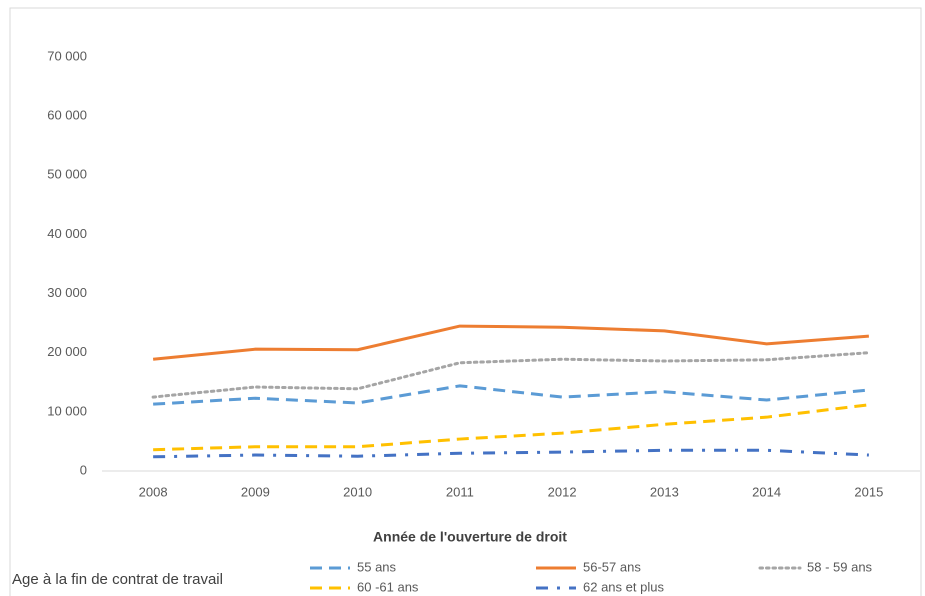 The width and height of the screenshot is (925, 596). Describe the element at coordinates (153, 491) in the screenshot. I see `x-tick-label: 2008` at that location.